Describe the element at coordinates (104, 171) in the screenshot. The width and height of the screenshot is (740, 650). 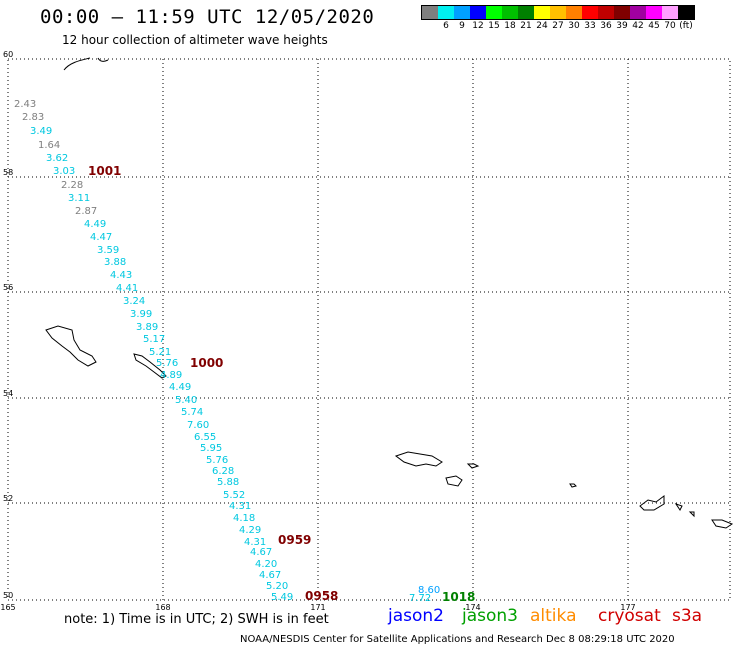
I see `pass-time-label: 1001` at that location.